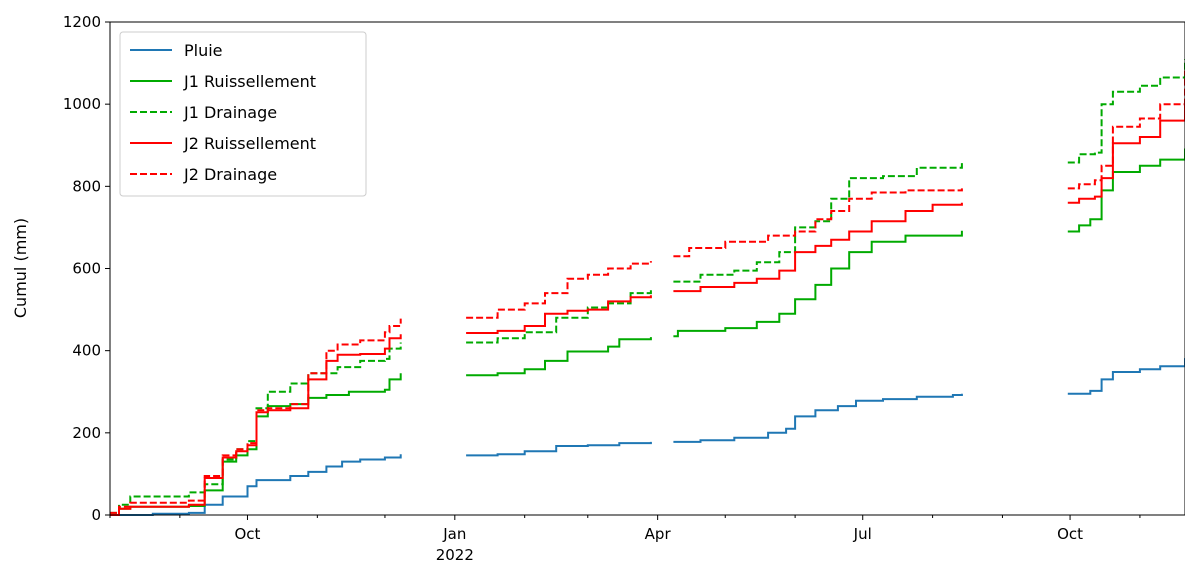 The height and width of the screenshot is (571, 1185). I want to click on y-axis: 0 200 400 600 800 1000 1200, so click(86, 268).